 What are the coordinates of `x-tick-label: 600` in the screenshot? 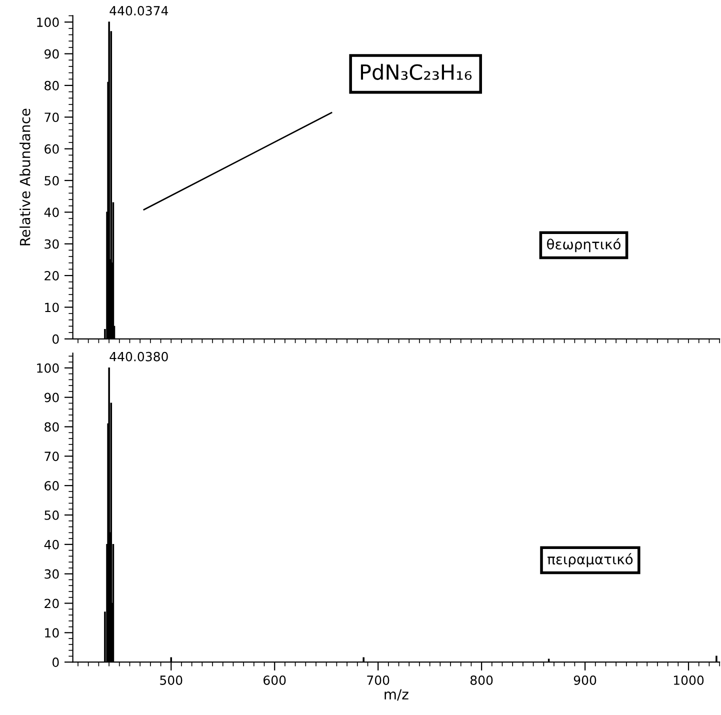 It's located at (275, 680).